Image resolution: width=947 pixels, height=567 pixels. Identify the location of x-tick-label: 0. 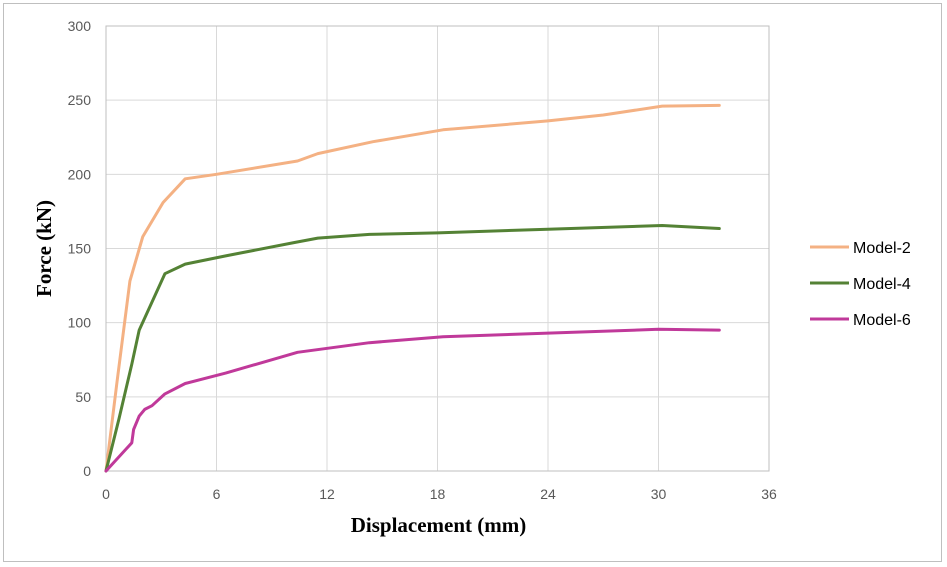
(106, 494).